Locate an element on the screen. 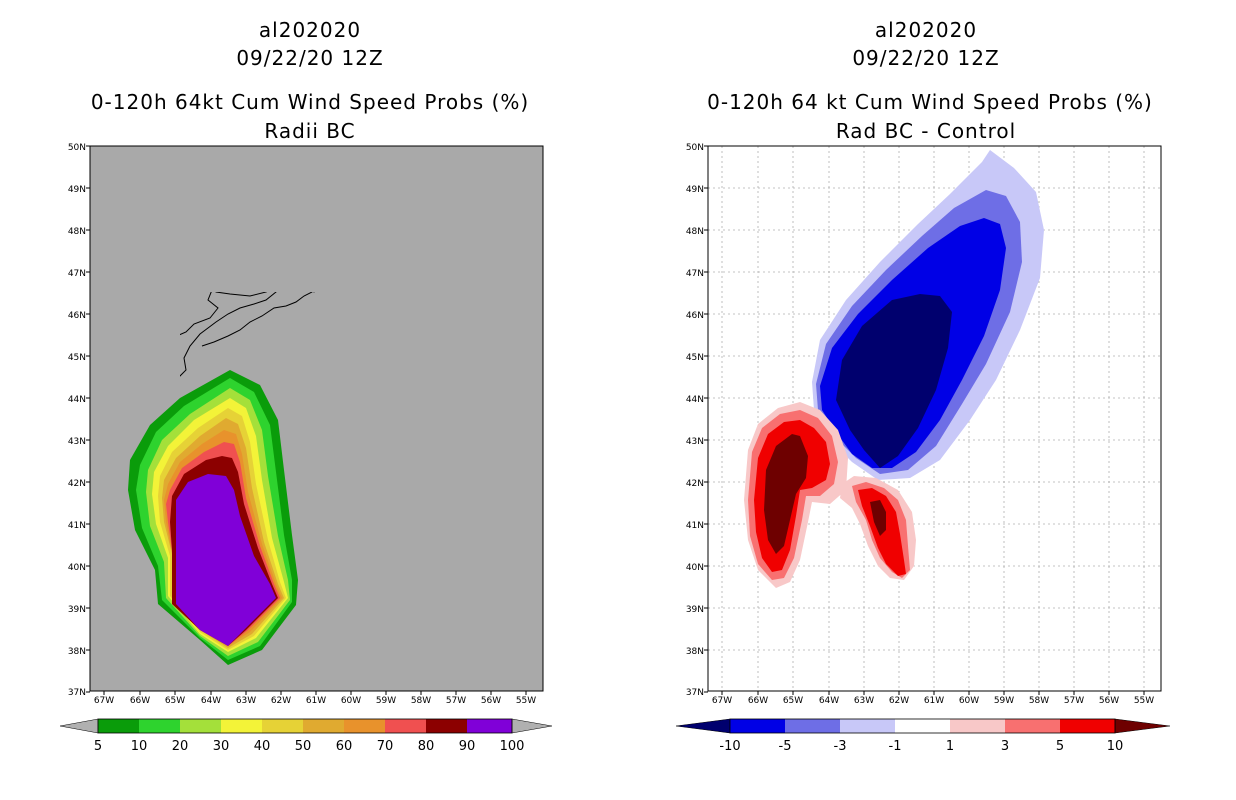 The width and height of the screenshot is (1236, 800). right-colorbar-label: -1 is located at coordinates (895, 746).